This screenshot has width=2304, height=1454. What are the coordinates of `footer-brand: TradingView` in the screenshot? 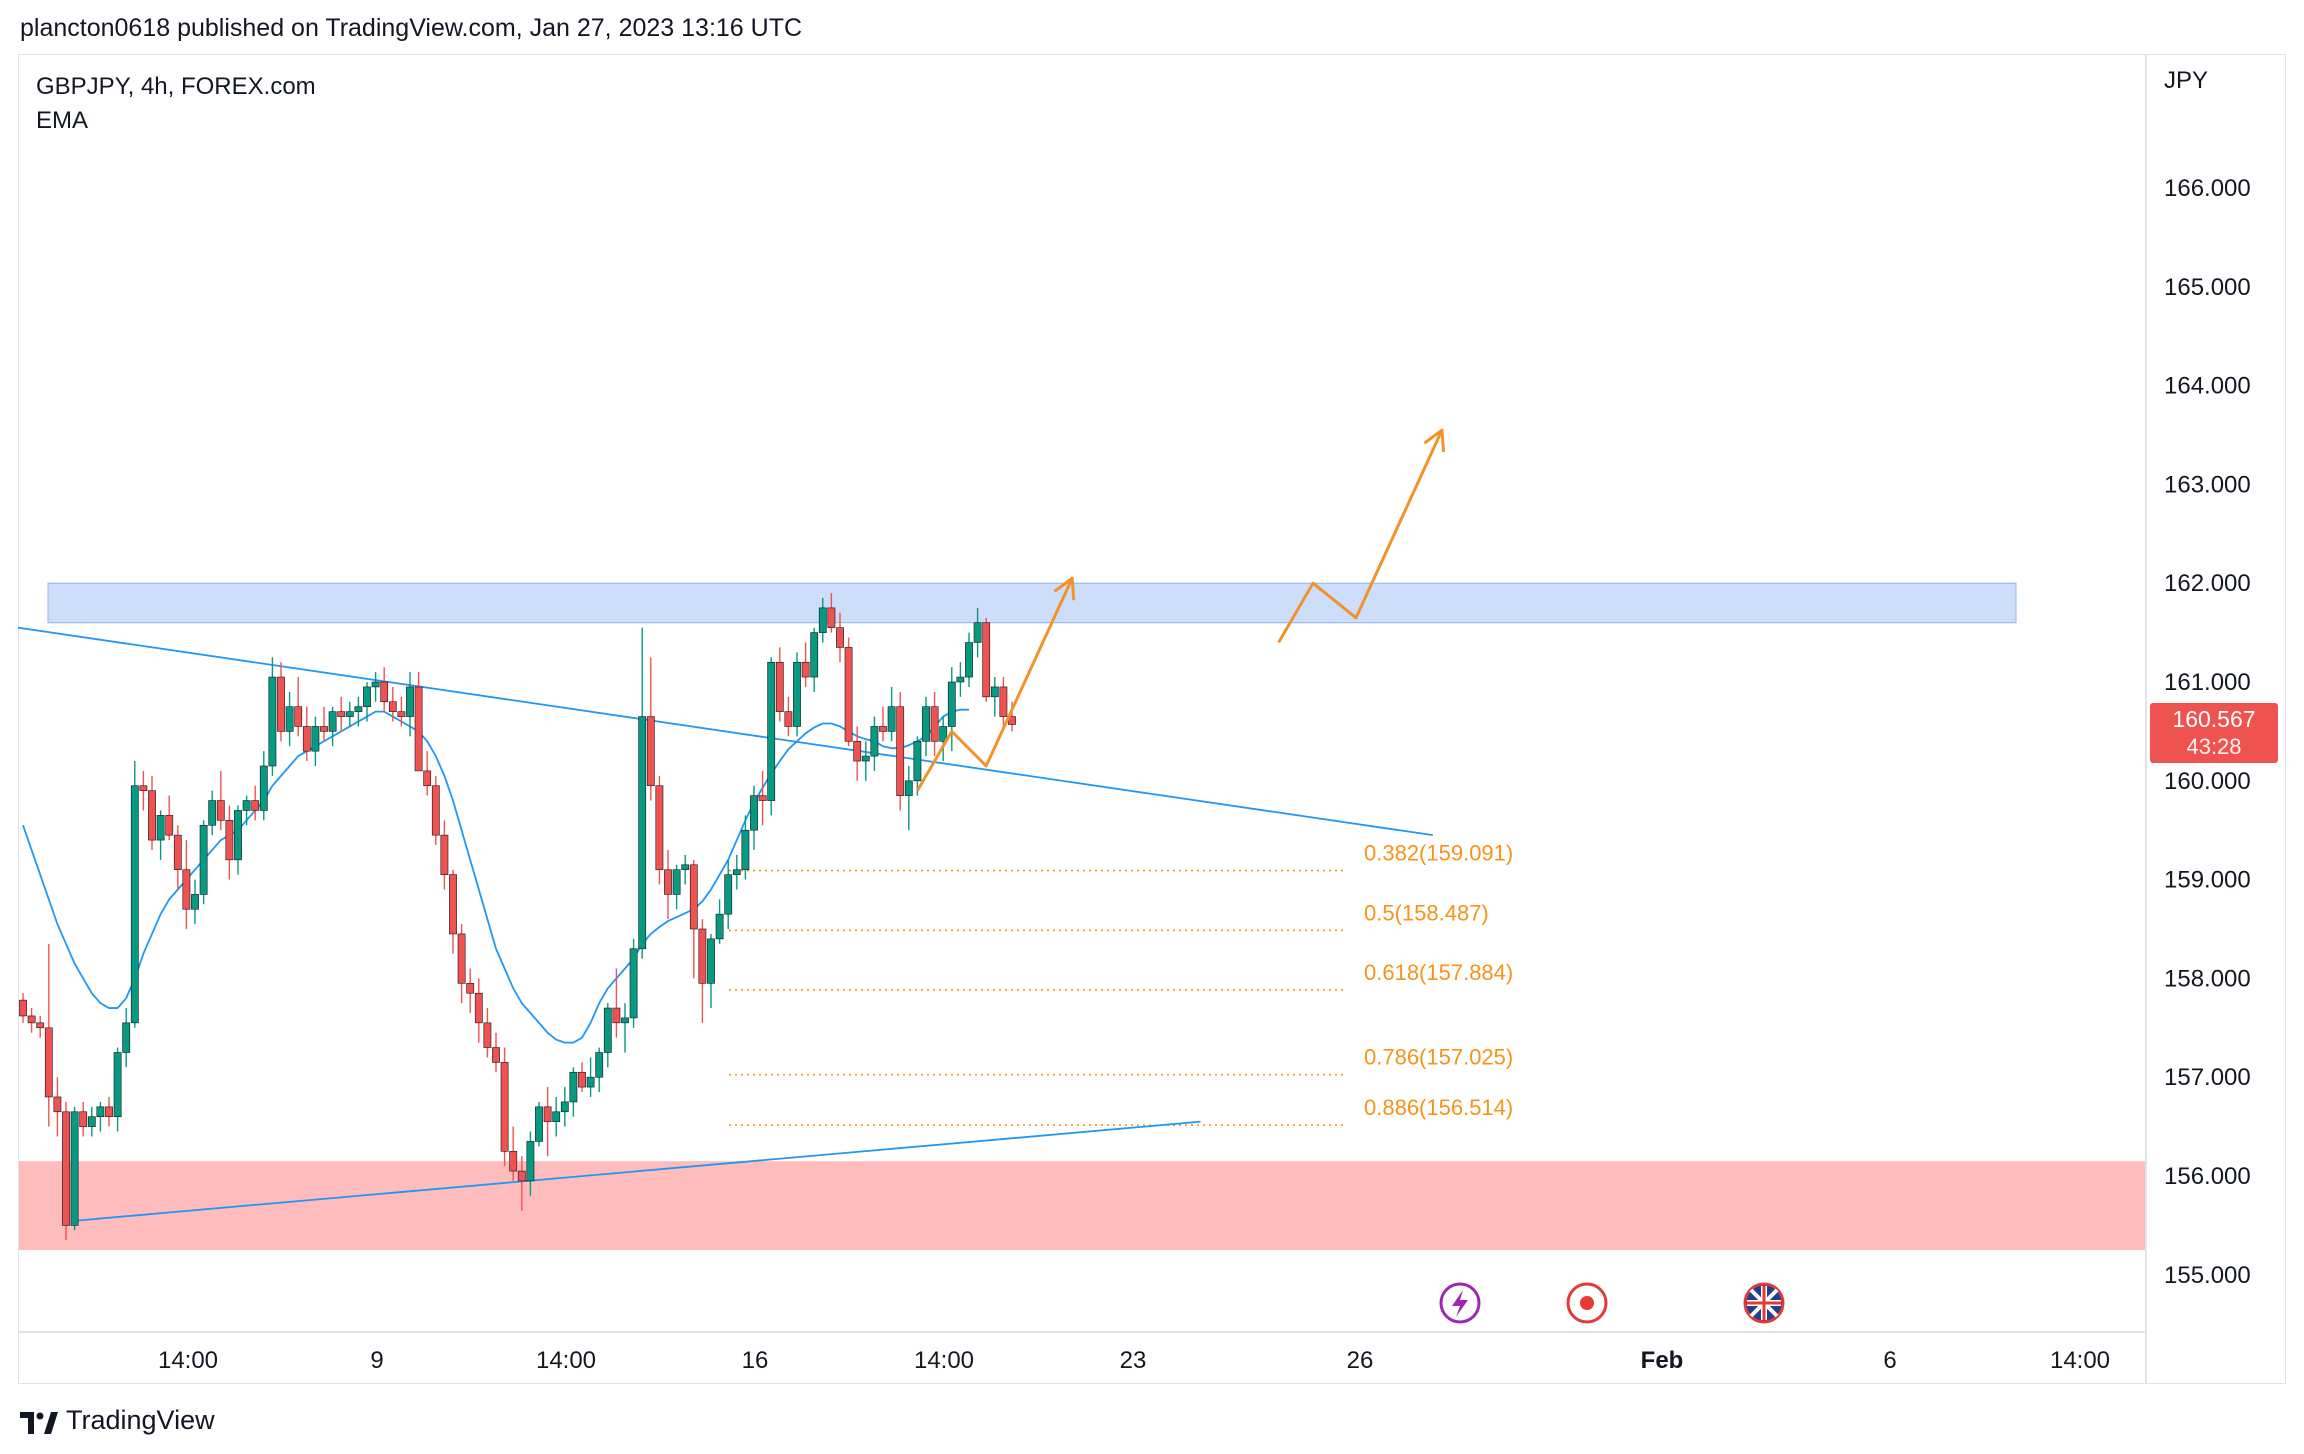 It's located at (117, 1420).